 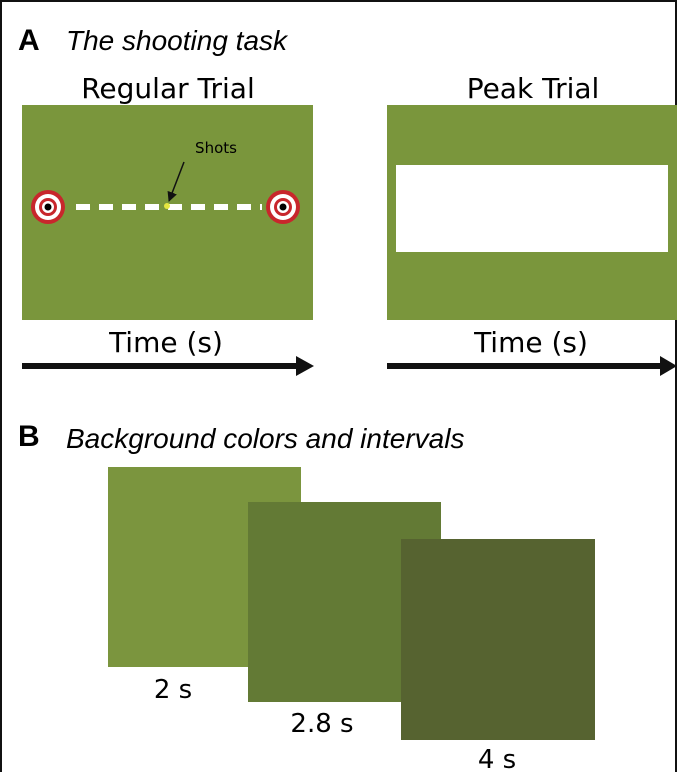 I want to click on trial-screen, so click(x=167, y=212).